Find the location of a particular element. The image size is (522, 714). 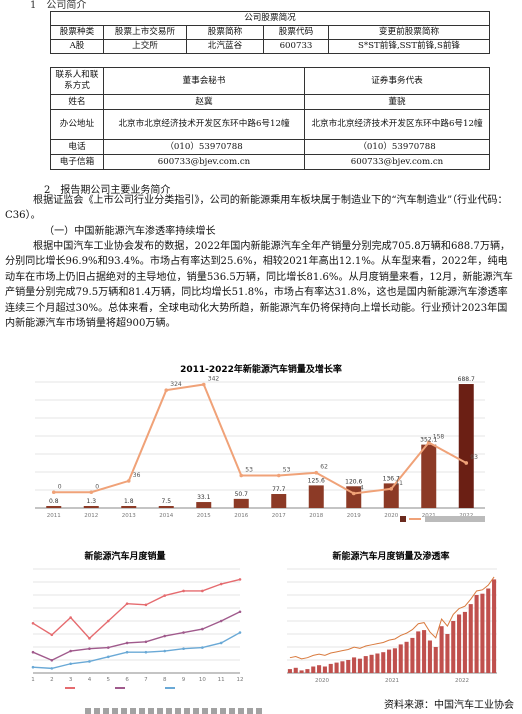

penetration-line is located at coordinates (392, 618).